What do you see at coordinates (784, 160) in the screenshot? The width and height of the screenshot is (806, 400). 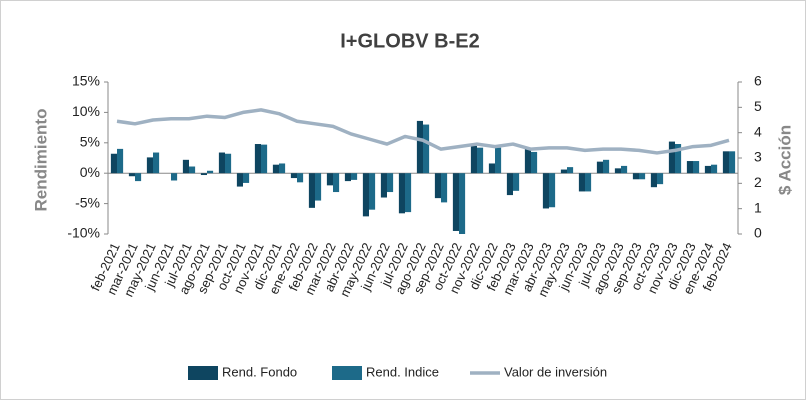 I see `y2-axis-title: $ Acción` at bounding box center [784, 160].